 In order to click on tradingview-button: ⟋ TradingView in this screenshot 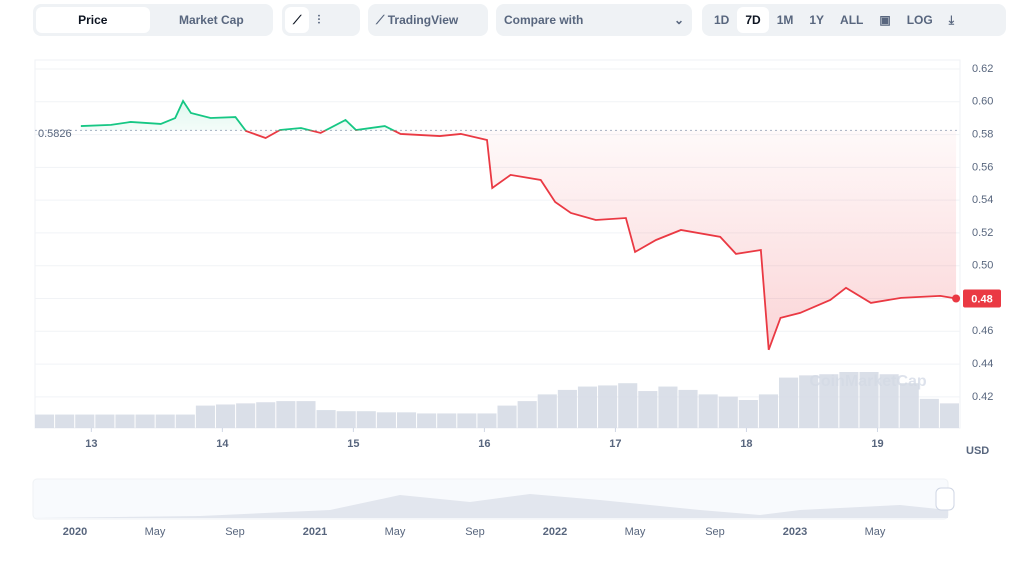, I will do `click(428, 20)`.